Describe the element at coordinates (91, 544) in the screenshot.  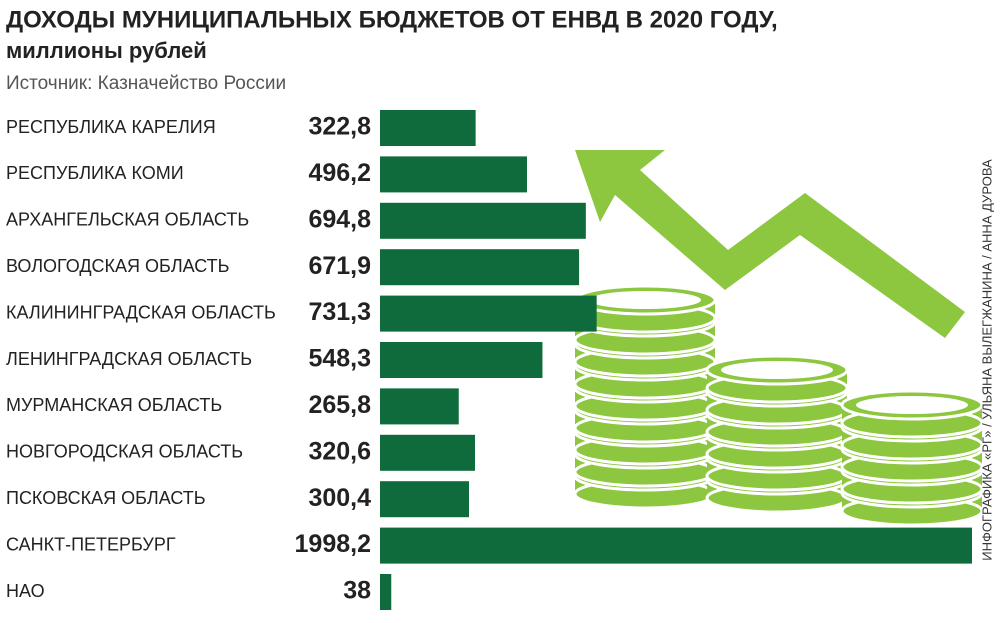
I see `category-label: САНКТ-ПЕТЕРБУРГ` at that location.